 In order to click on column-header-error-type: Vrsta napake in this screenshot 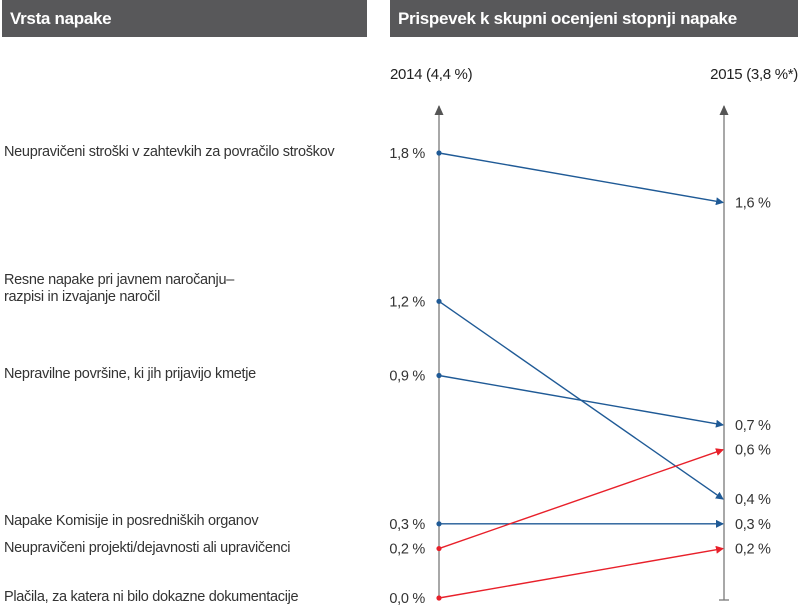, I will do `click(184, 18)`.